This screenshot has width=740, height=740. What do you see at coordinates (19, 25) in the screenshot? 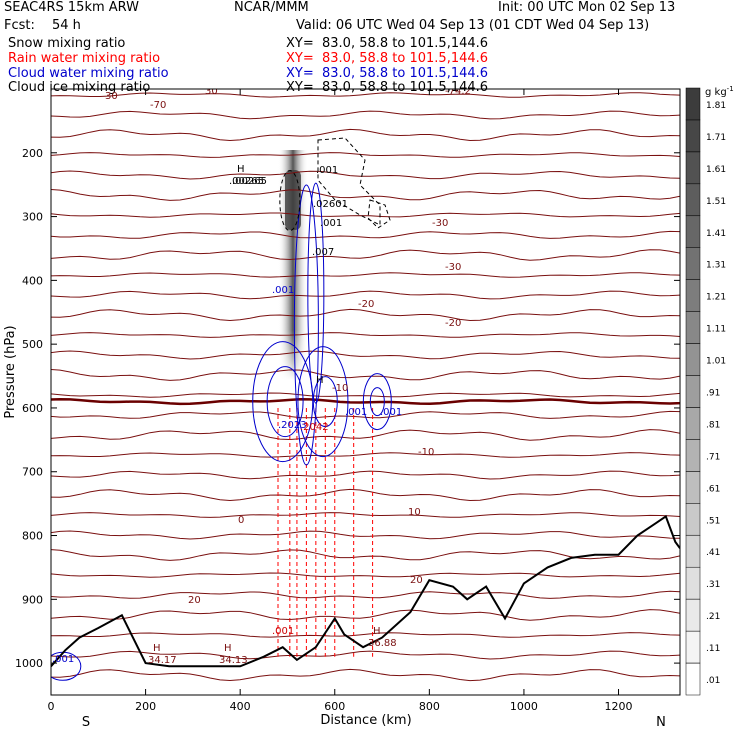
I see `fcst-label: Fcst:` at bounding box center [19, 25].